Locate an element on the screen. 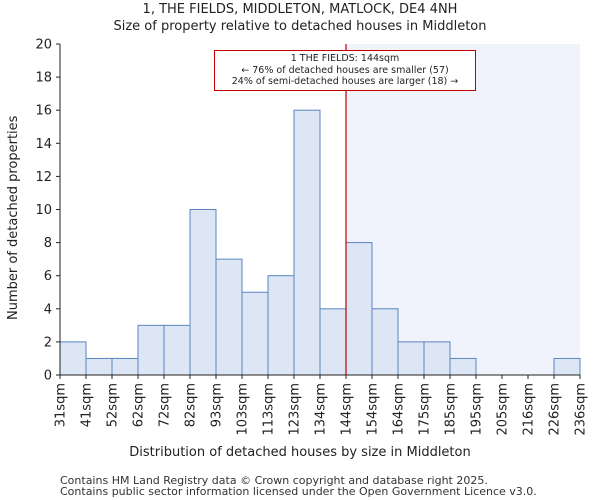  y-tick-label: 14 is located at coordinates (43, 144).